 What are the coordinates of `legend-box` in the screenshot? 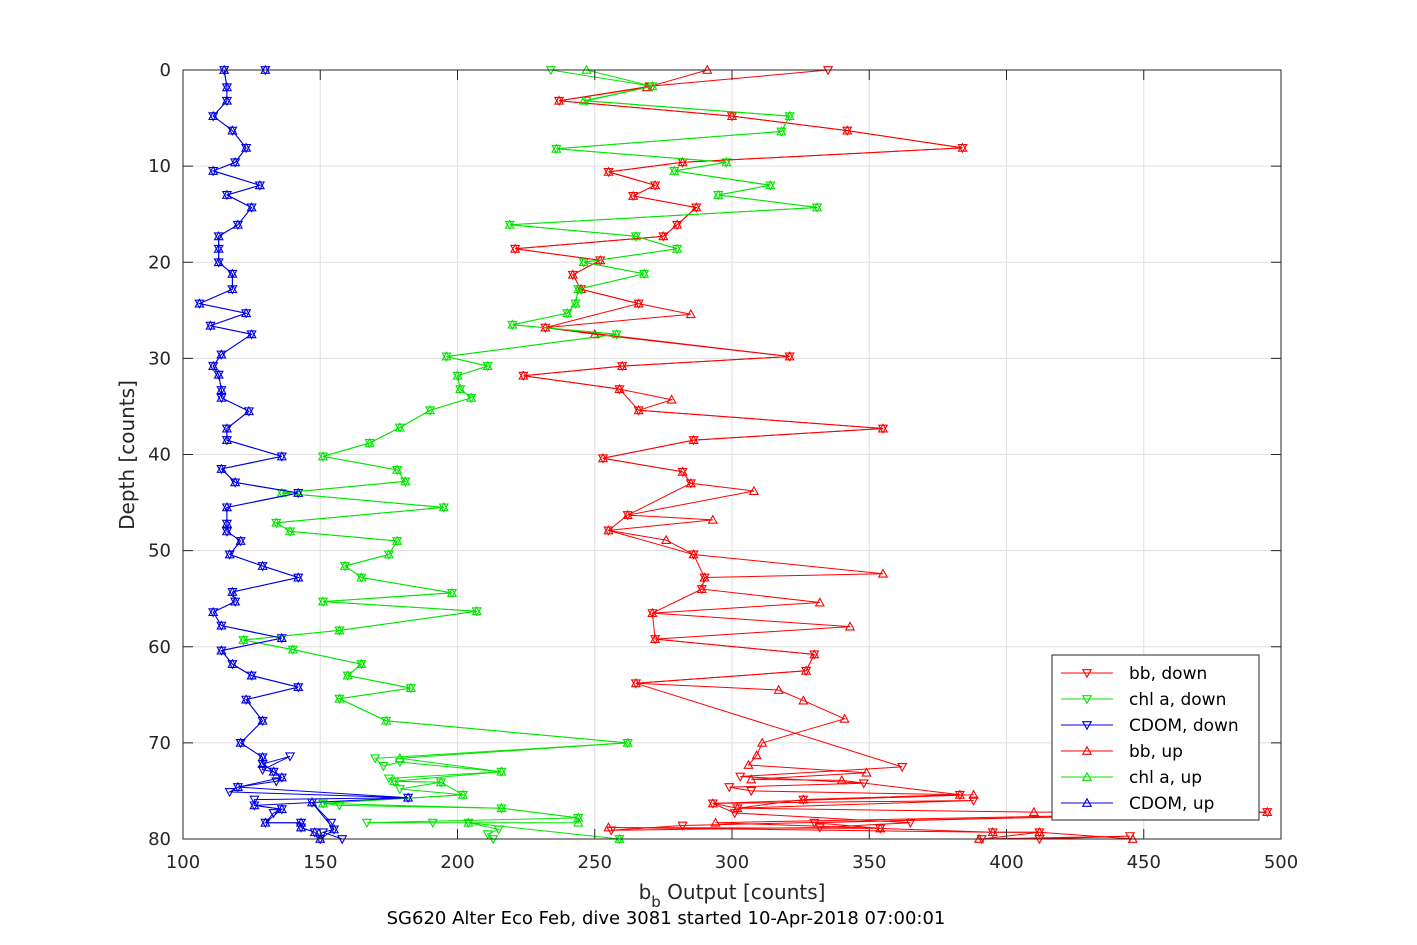 It's located at (1155, 737).